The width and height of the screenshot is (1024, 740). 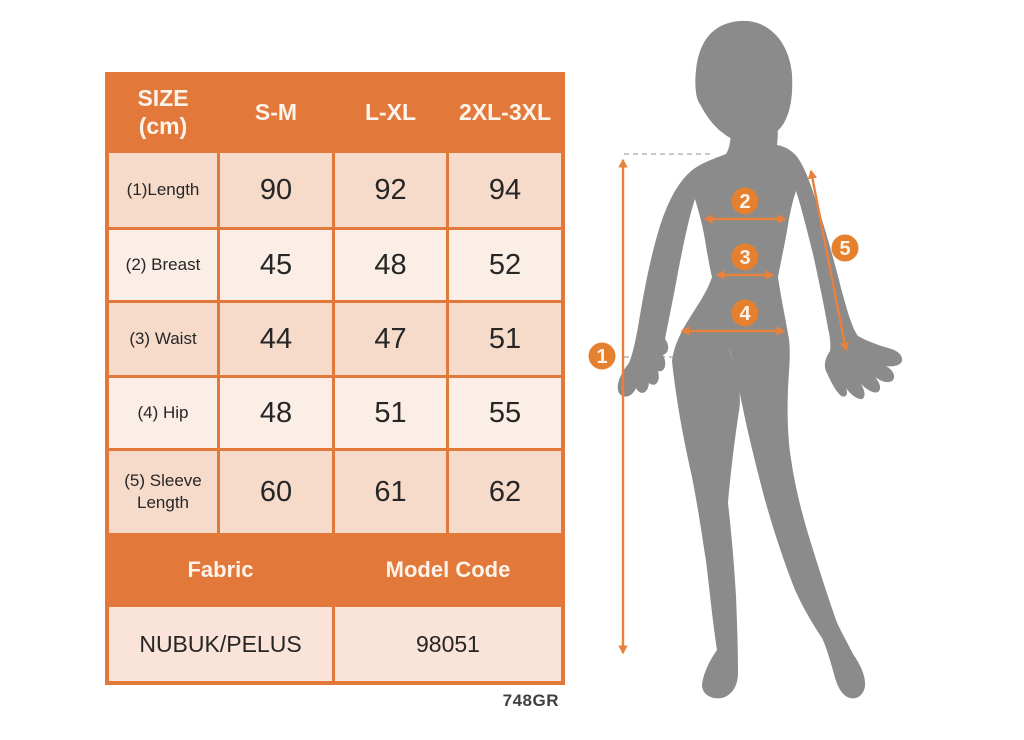 I want to click on value-breast-lxl: 48, so click(x=390, y=265).